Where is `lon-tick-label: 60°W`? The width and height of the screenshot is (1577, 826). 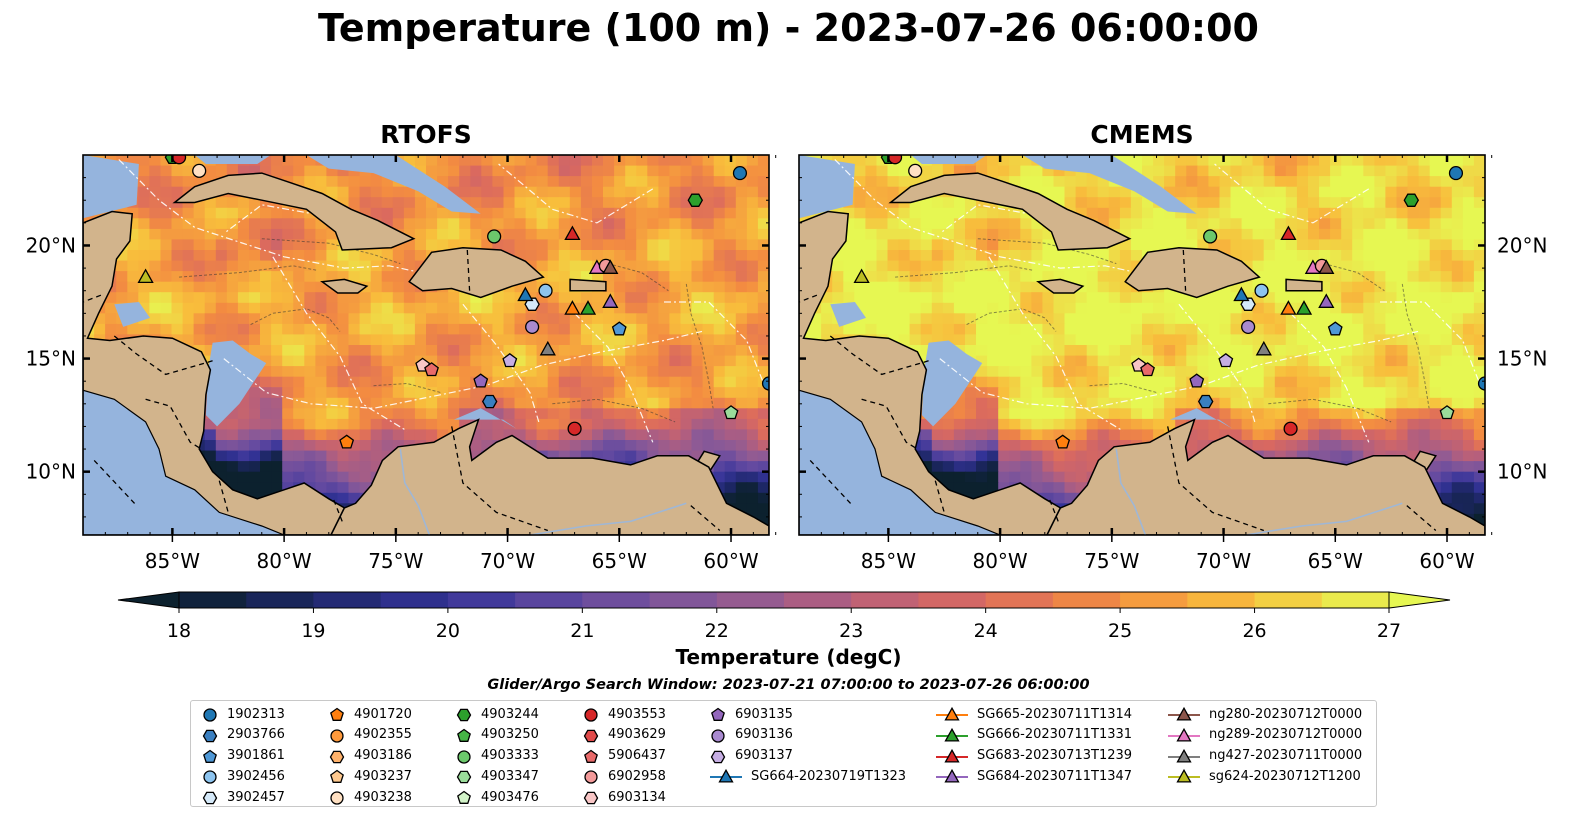 lon-tick-label: 60°W is located at coordinates (730, 561).